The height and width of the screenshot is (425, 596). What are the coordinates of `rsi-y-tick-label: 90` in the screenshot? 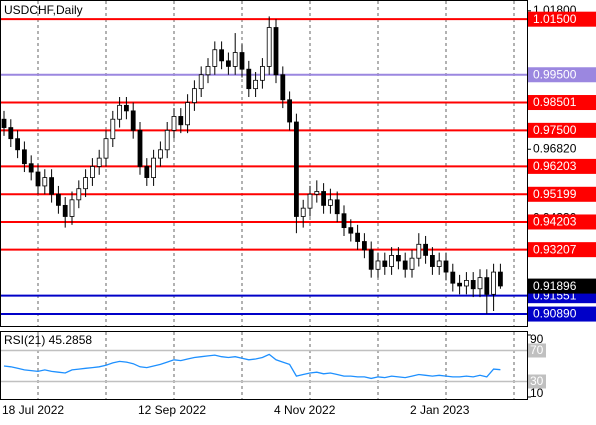 It's located at (537, 339).